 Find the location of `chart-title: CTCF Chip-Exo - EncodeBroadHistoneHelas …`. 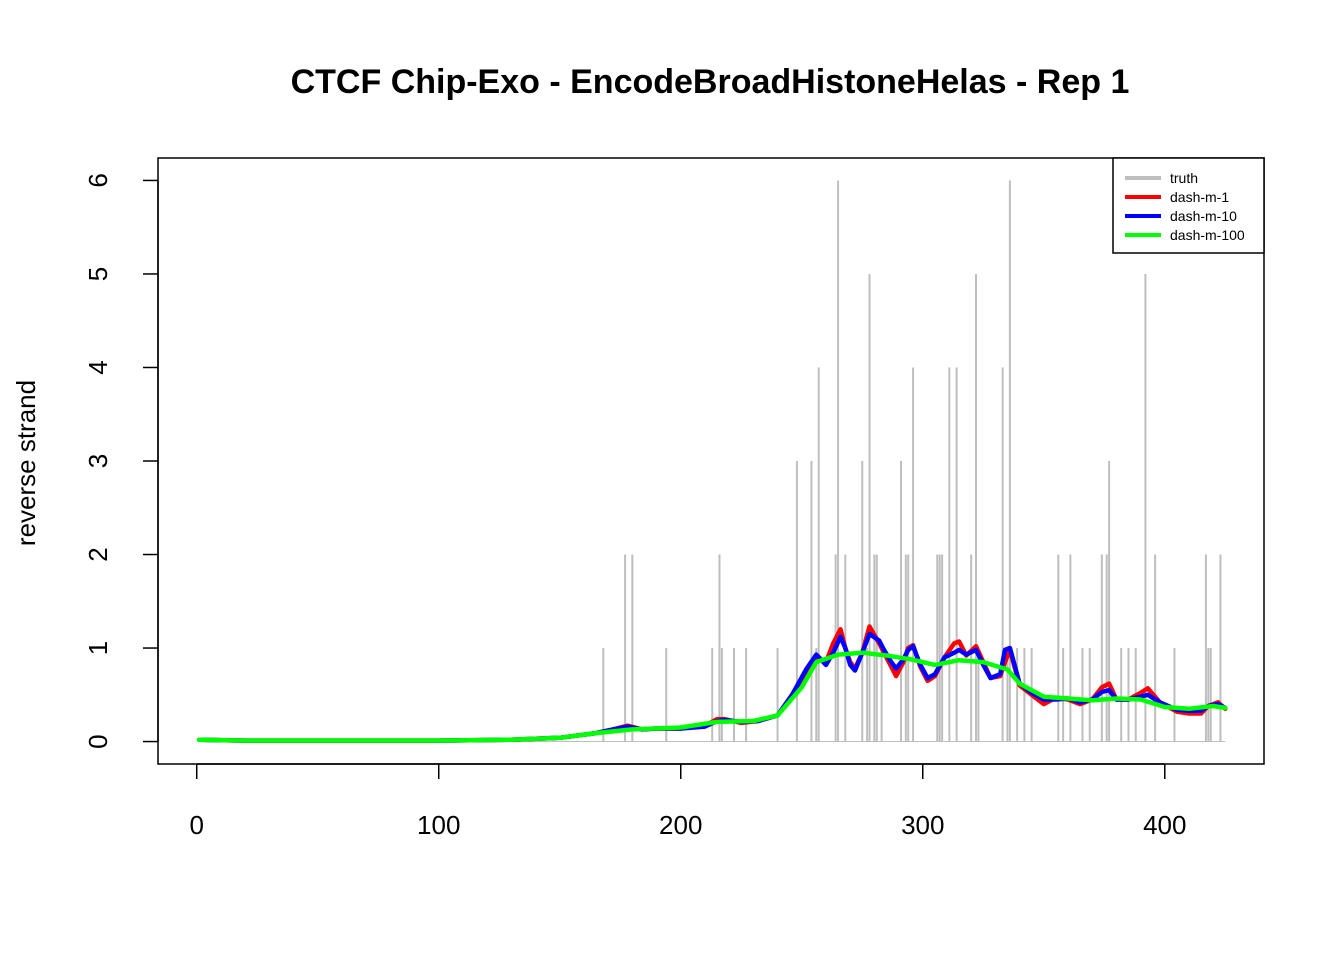

chart-title: CTCF Chip-Exo - EncodeBroadHistoneHelas … is located at coordinates (710, 82).